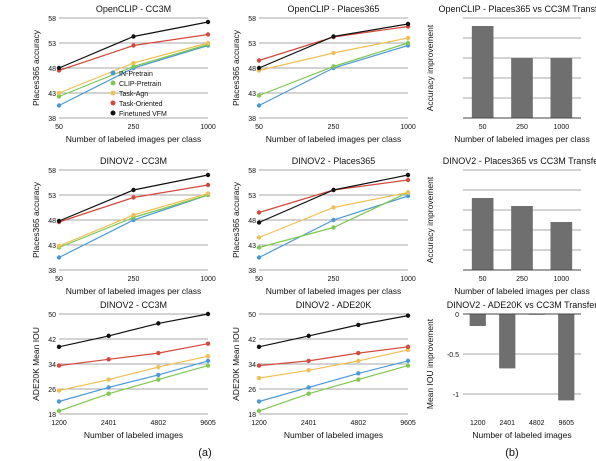 Image resolution: width=596 pixels, height=461 pixels. I want to click on y-tick-label: 42, so click(52, 340).